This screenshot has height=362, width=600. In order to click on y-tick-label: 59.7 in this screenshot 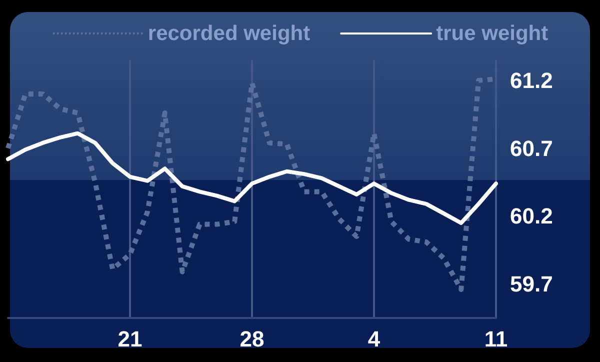, I will do `click(531, 284)`.